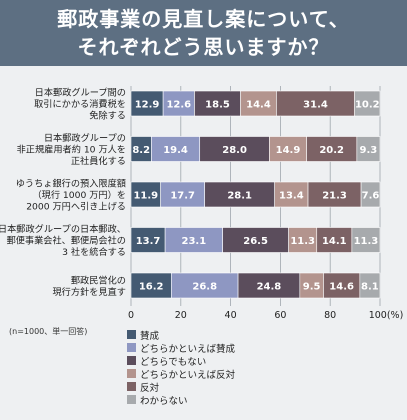 This screenshot has height=420, width=407. What do you see at coordinates (63, 229) in the screenshot?
I see `category-label: 日本郵政グループの日本郵政、` at bounding box center [63, 229].